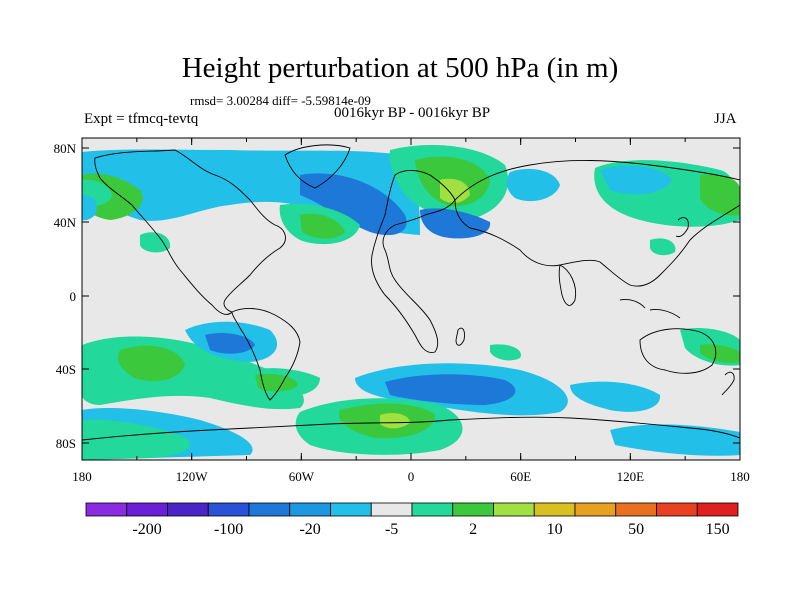 The height and width of the screenshot is (600, 800). Describe the element at coordinates (718, 529) in the screenshot. I see `colorbar-label: 150` at that location.